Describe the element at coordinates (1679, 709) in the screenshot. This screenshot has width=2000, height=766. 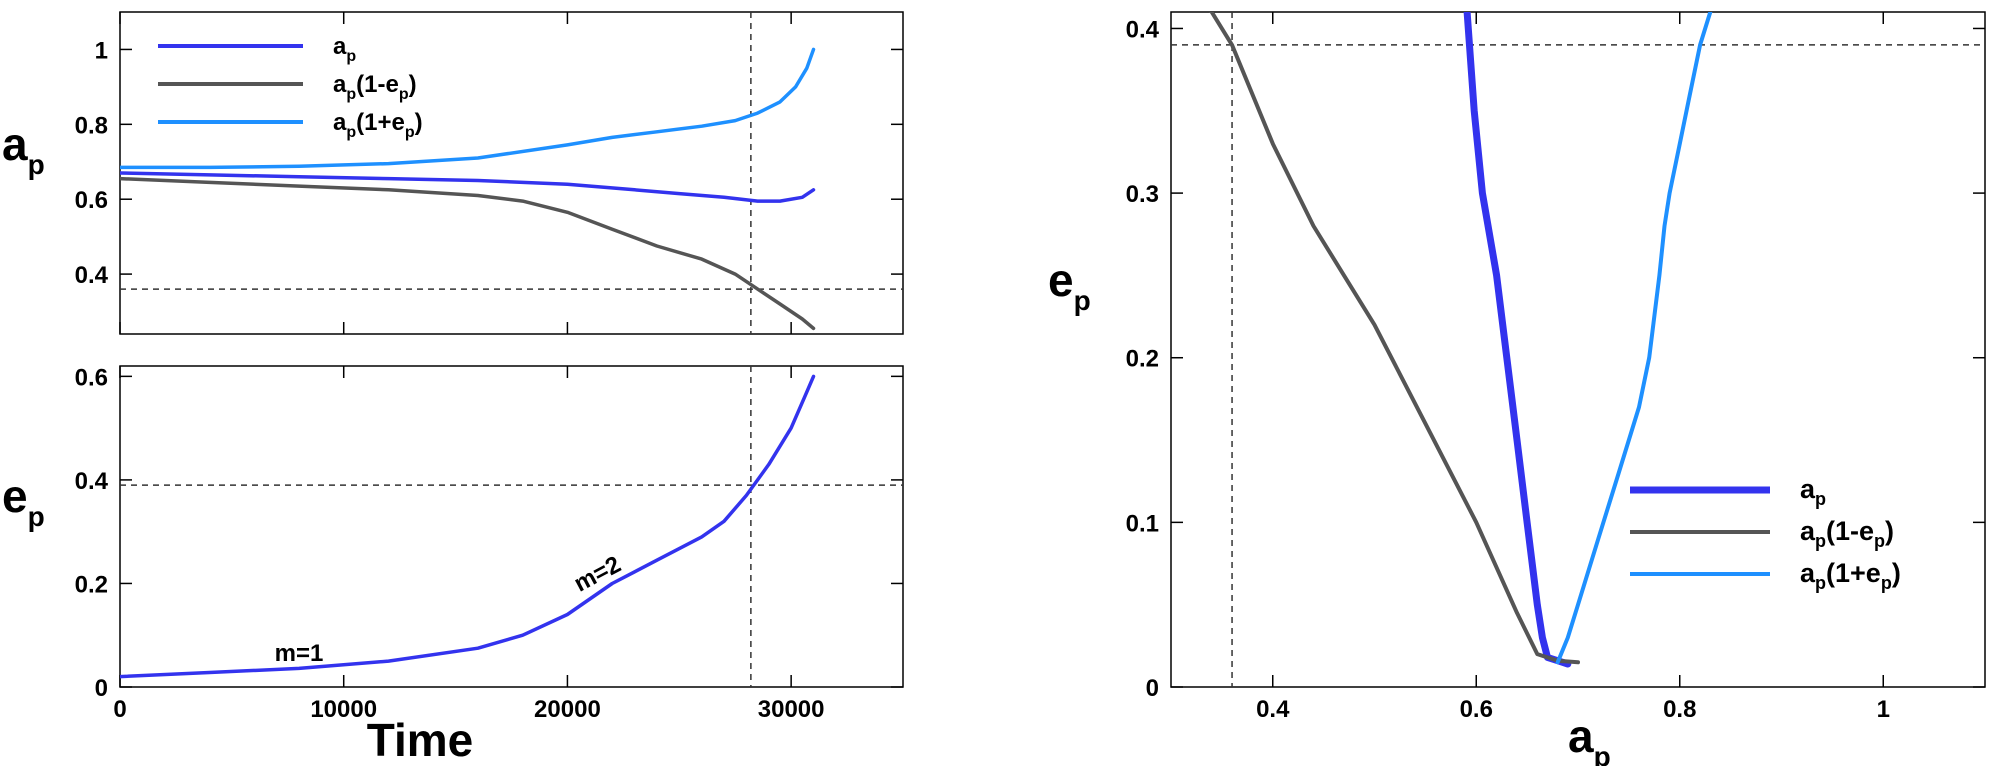
I see `x-tick-label: 0.8` at that location.